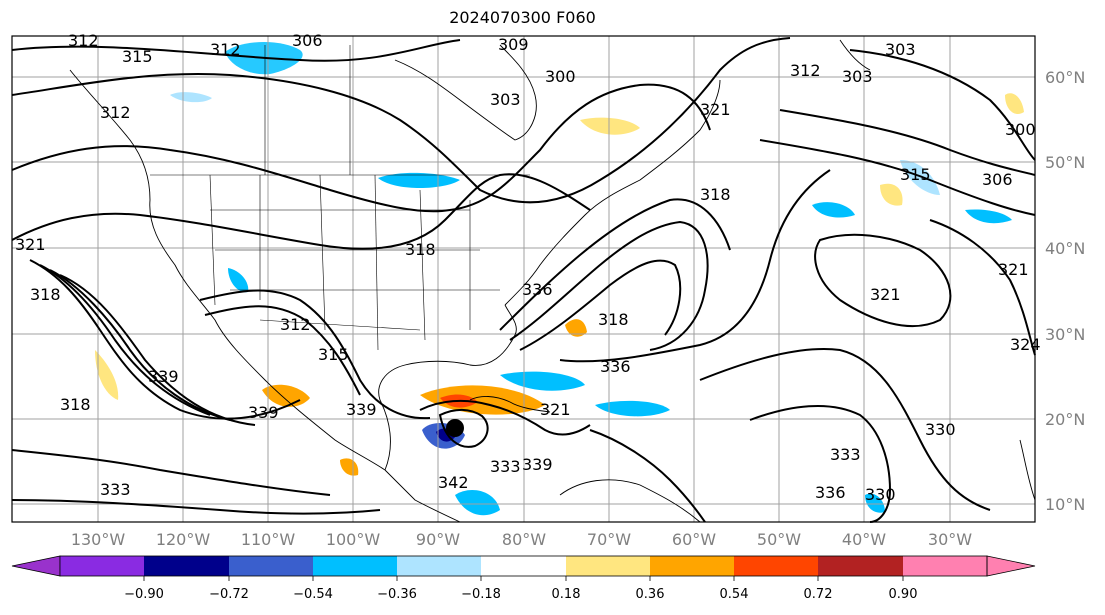  What do you see at coordinates (1065, 77) in the screenshot?
I see `lat-label: 60°N` at bounding box center [1065, 77].